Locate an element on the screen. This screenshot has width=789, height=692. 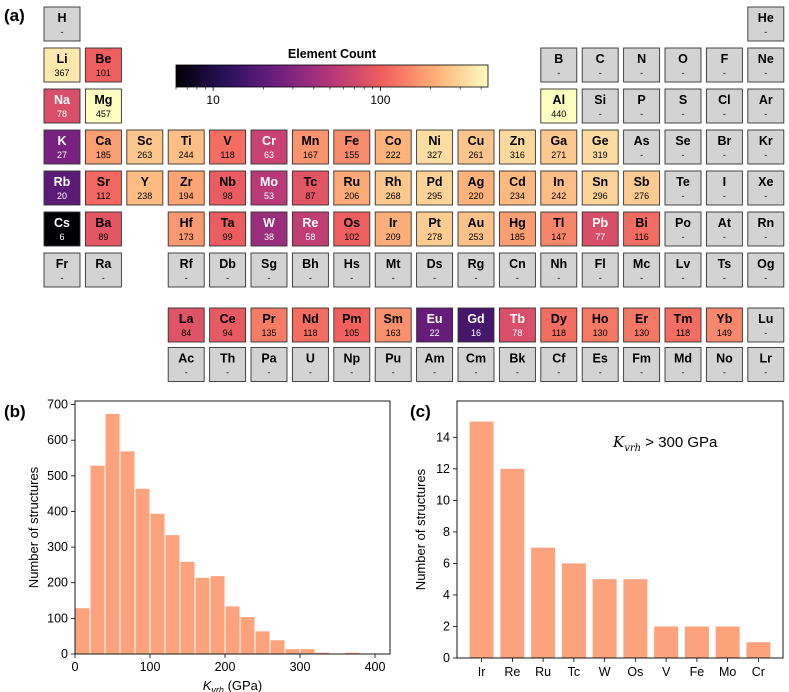
element-count: 271 is located at coordinates (558, 155).